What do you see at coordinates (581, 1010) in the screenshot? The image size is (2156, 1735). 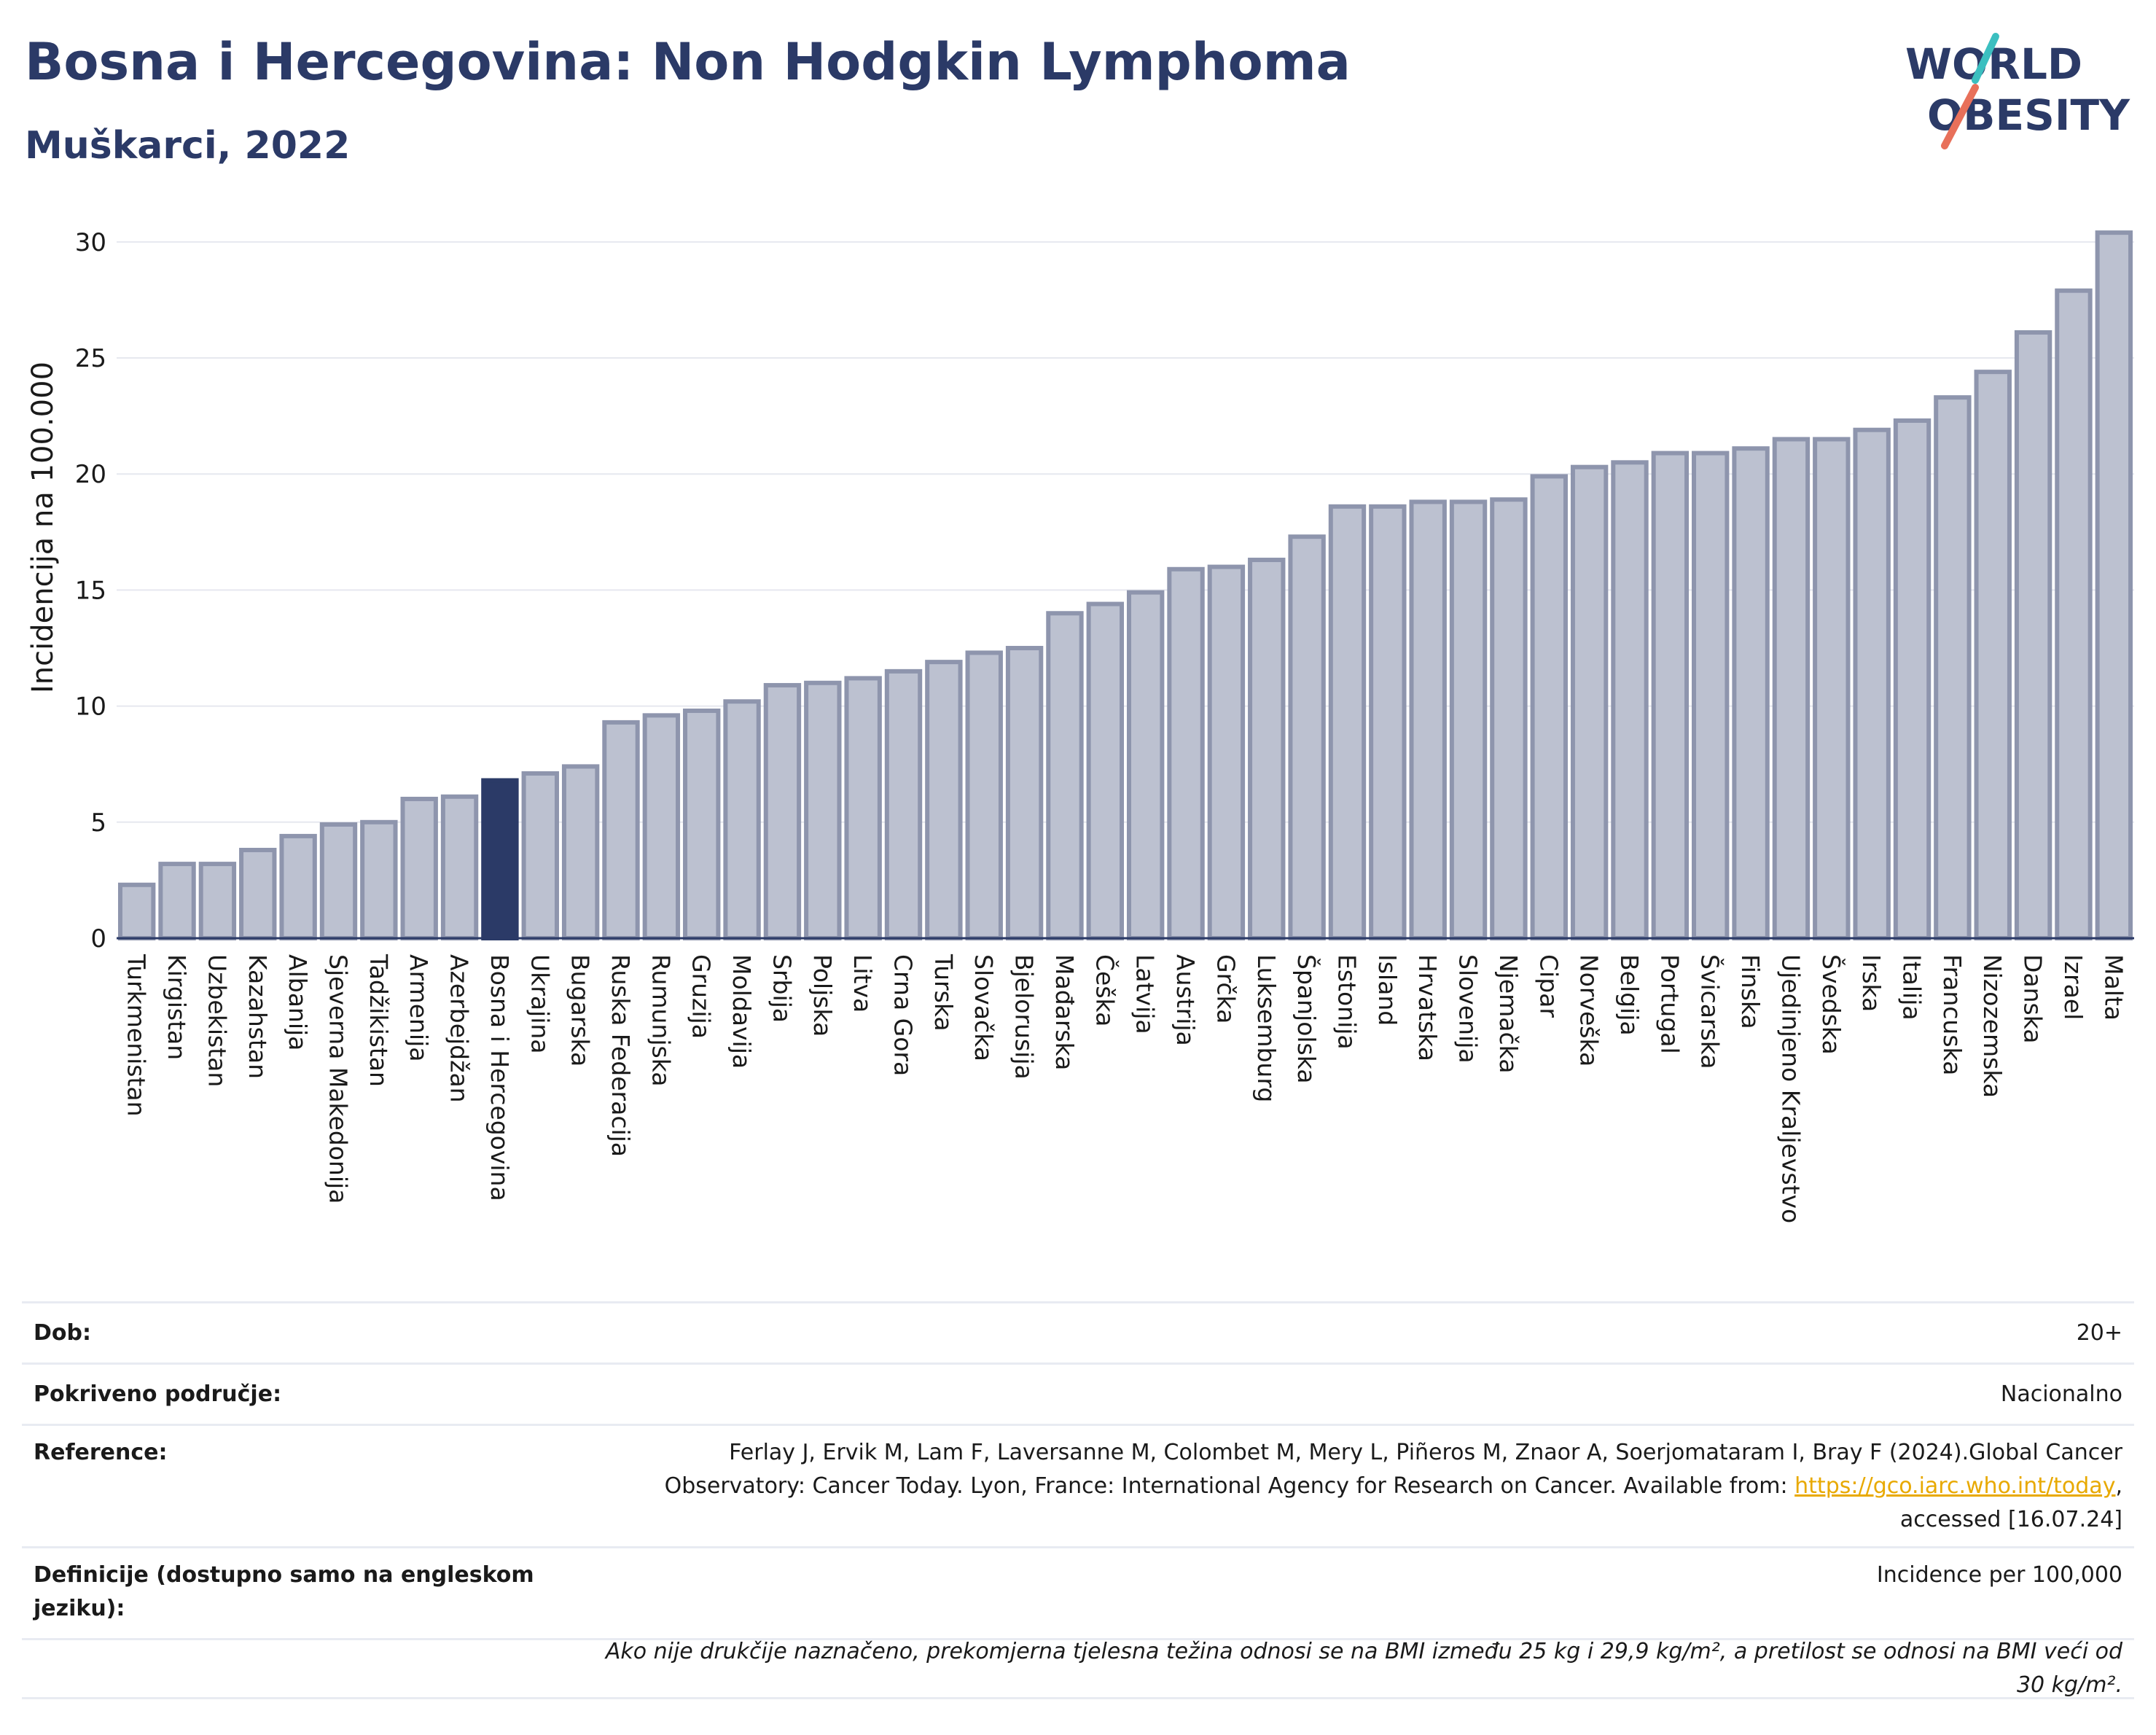 I see `x-tick-label: Bugarska` at bounding box center [581, 1010].